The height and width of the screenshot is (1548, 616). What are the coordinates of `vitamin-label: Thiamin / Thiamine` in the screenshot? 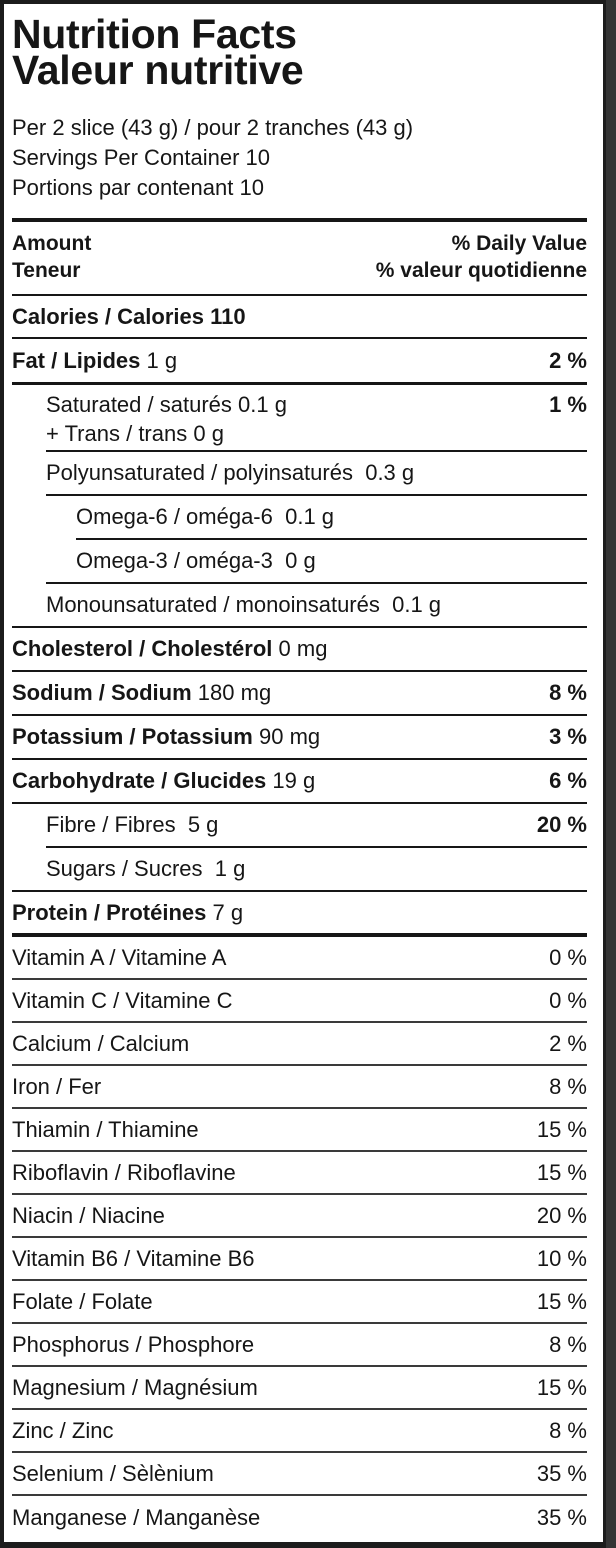 It's located at (105, 1129).